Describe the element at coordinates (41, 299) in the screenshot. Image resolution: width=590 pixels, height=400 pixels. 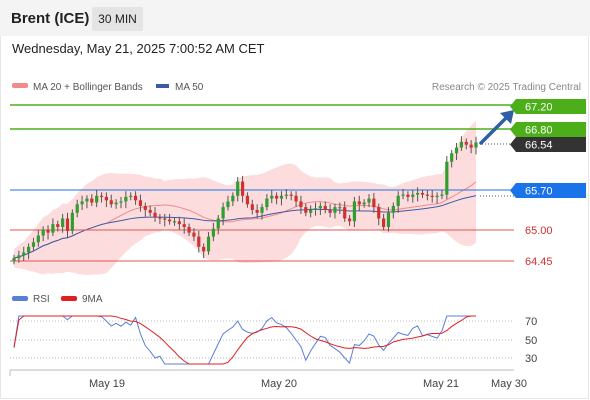
I see `rsi-legend-label: RSI` at that location.